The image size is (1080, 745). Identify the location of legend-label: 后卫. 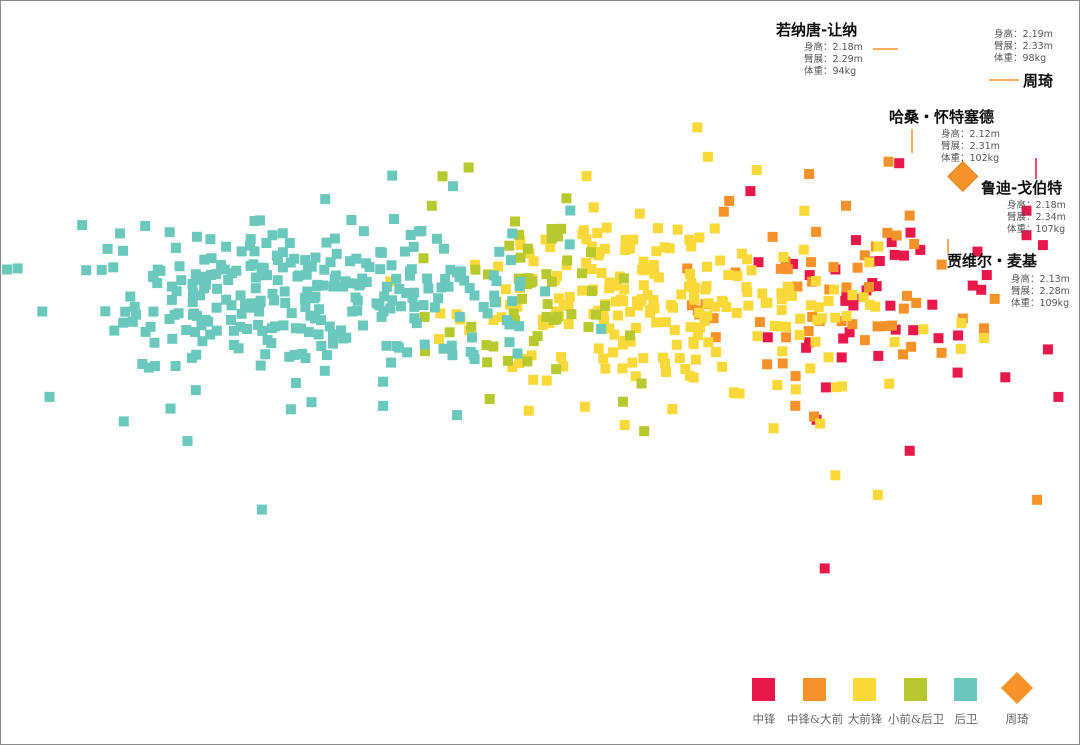
(966, 719).